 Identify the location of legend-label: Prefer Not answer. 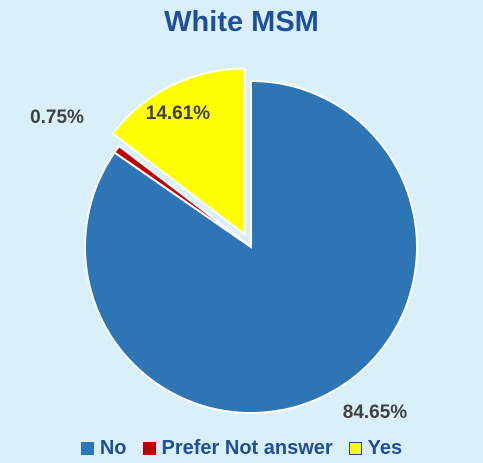
(247, 448).